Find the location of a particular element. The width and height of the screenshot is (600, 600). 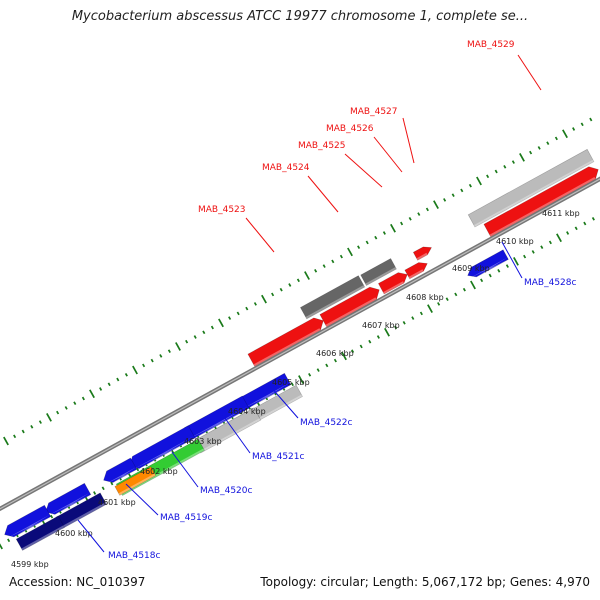

kbp-label: 4607 kbp is located at coordinates (381, 325).